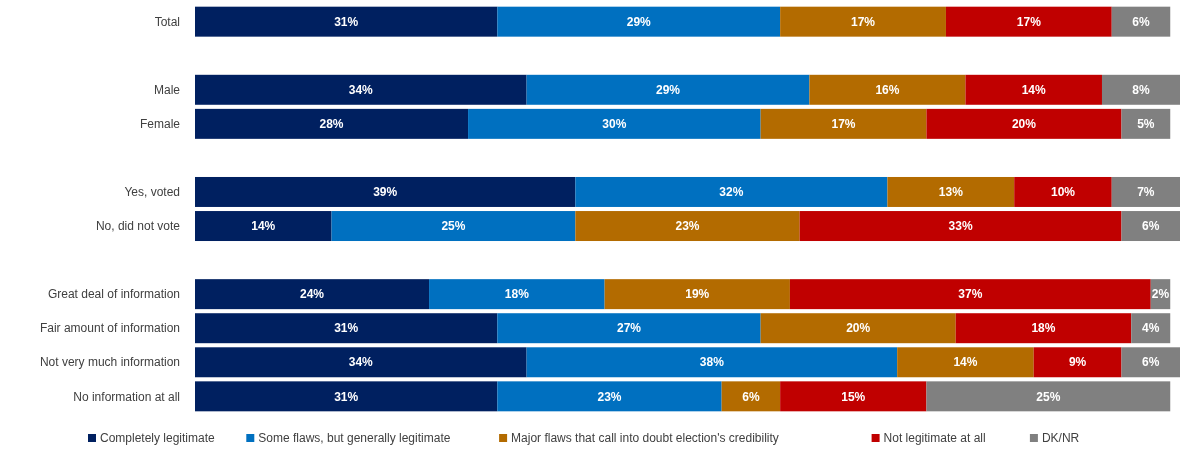  I want to click on data-label: 4%, so click(1151, 328).